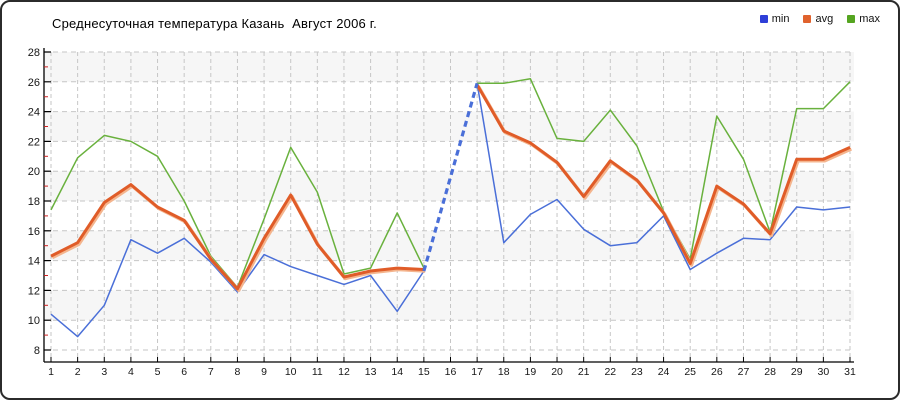 This screenshot has width=900, height=400. Describe the element at coordinates (610, 372) in the screenshot. I see `x-tick-label: 22` at that location.